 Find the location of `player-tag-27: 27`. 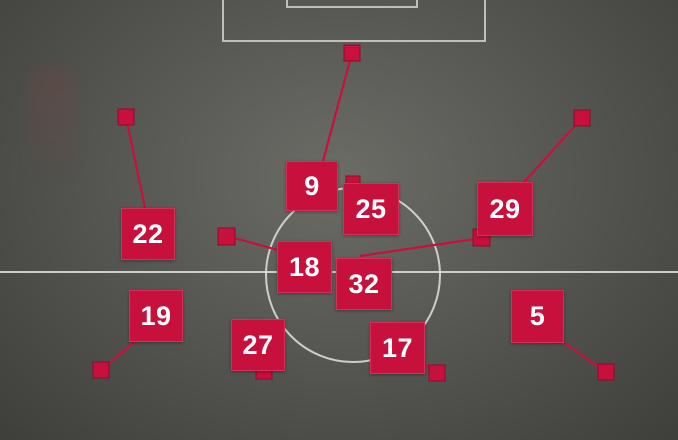

player-tag-27: 27 is located at coordinates (258, 345).